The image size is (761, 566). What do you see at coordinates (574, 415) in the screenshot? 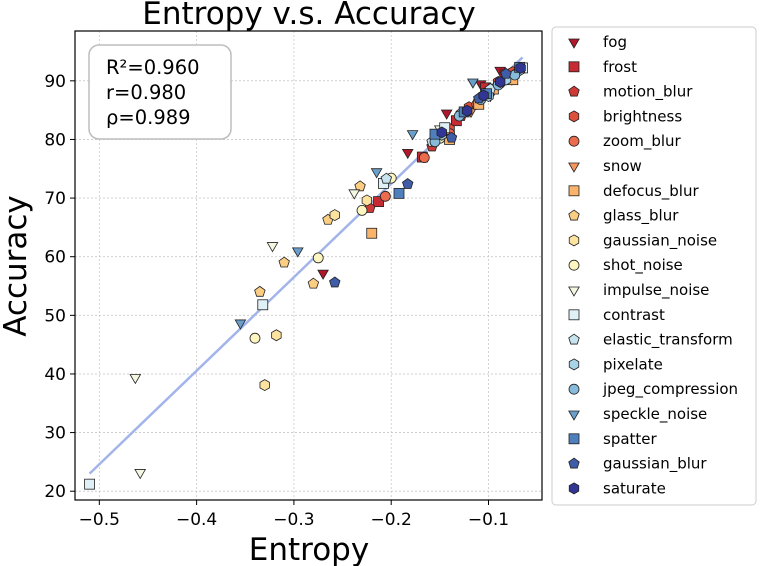
I see `legend-marker-speckle_noise` at bounding box center [574, 415].